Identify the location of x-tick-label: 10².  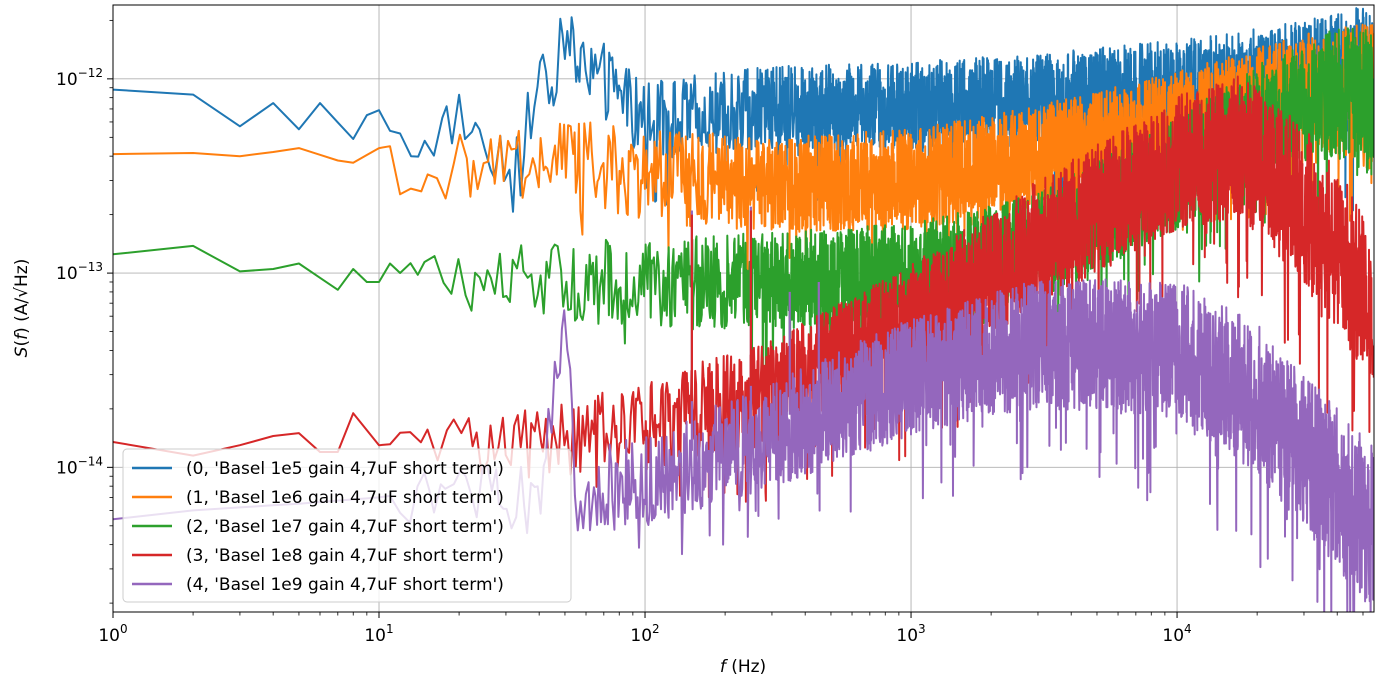
(644, 634).